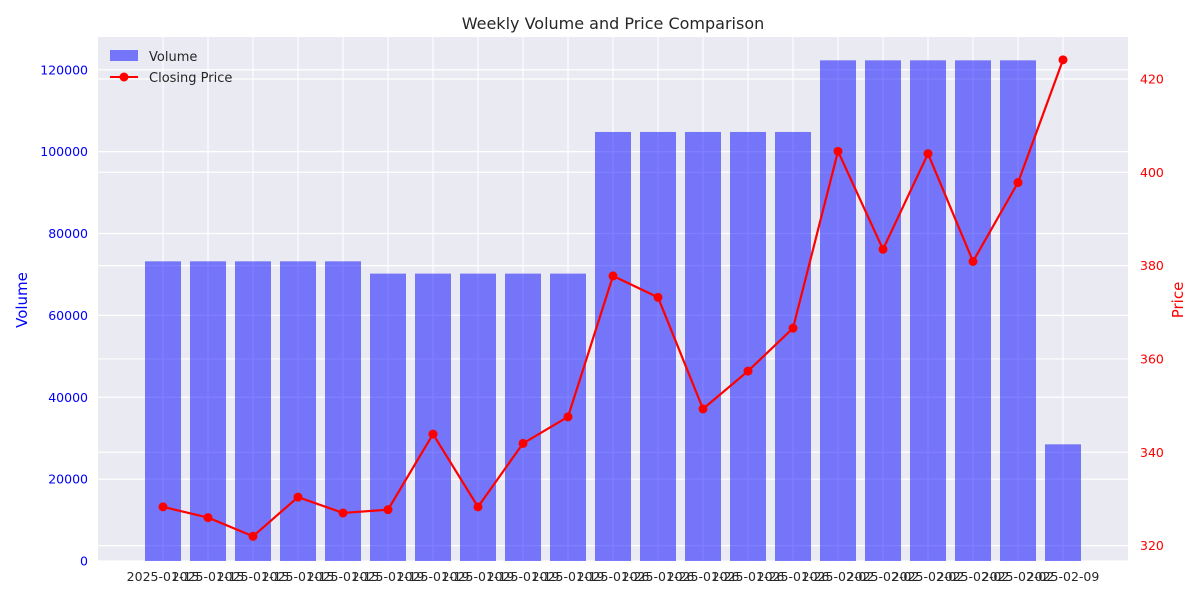  I want to click on left-tick-label: 20000, so click(68, 479).